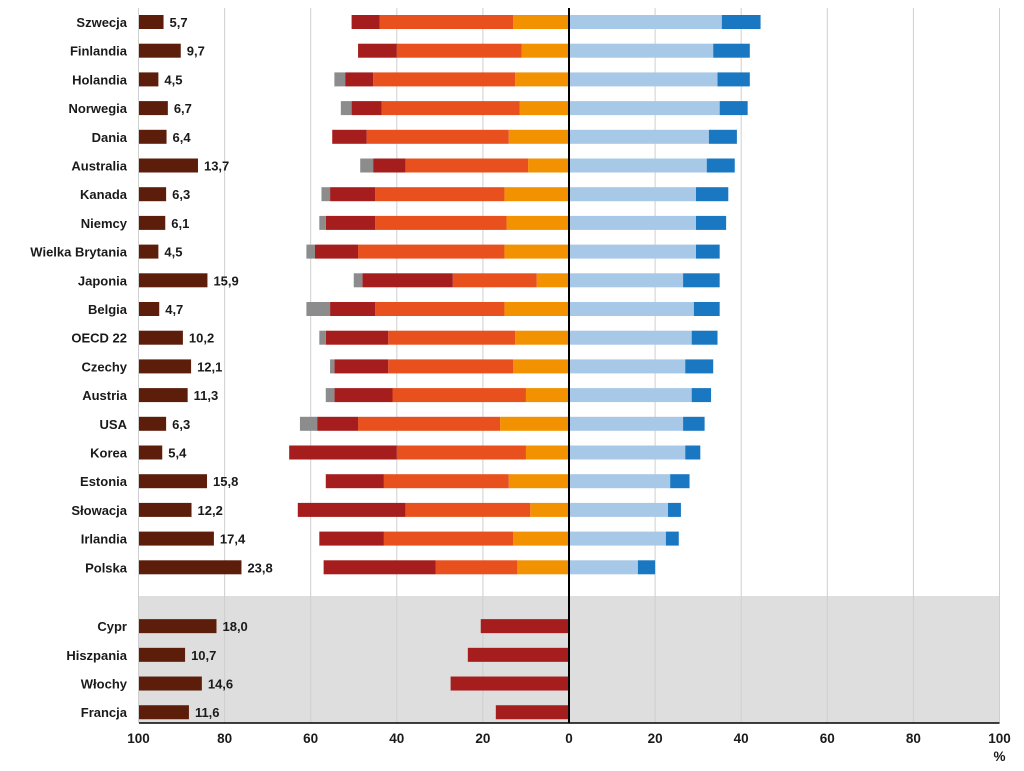 This screenshot has height=771, width=1024. What do you see at coordinates (106, 567) in the screenshot?
I see `country-label: Polska` at bounding box center [106, 567].